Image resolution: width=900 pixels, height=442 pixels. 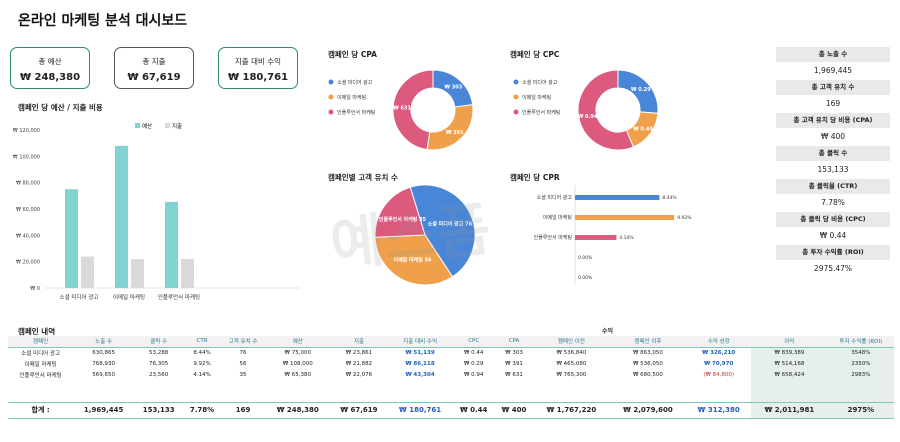 I want to click on table-cell: 3548%, so click(x=860, y=352).